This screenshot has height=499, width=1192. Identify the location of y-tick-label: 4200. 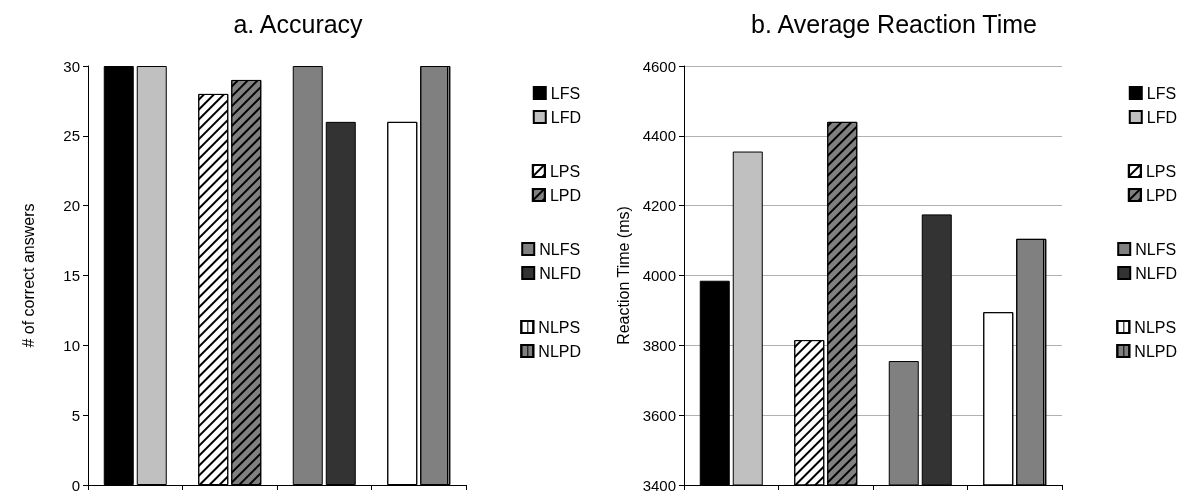
(659, 206).